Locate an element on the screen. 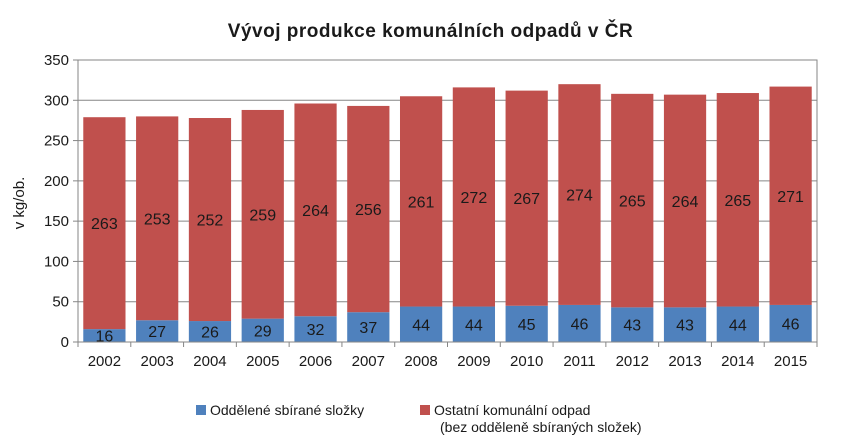 The image size is (861, 445). y-tick-label: 150 is located at coordinates (56, 221).